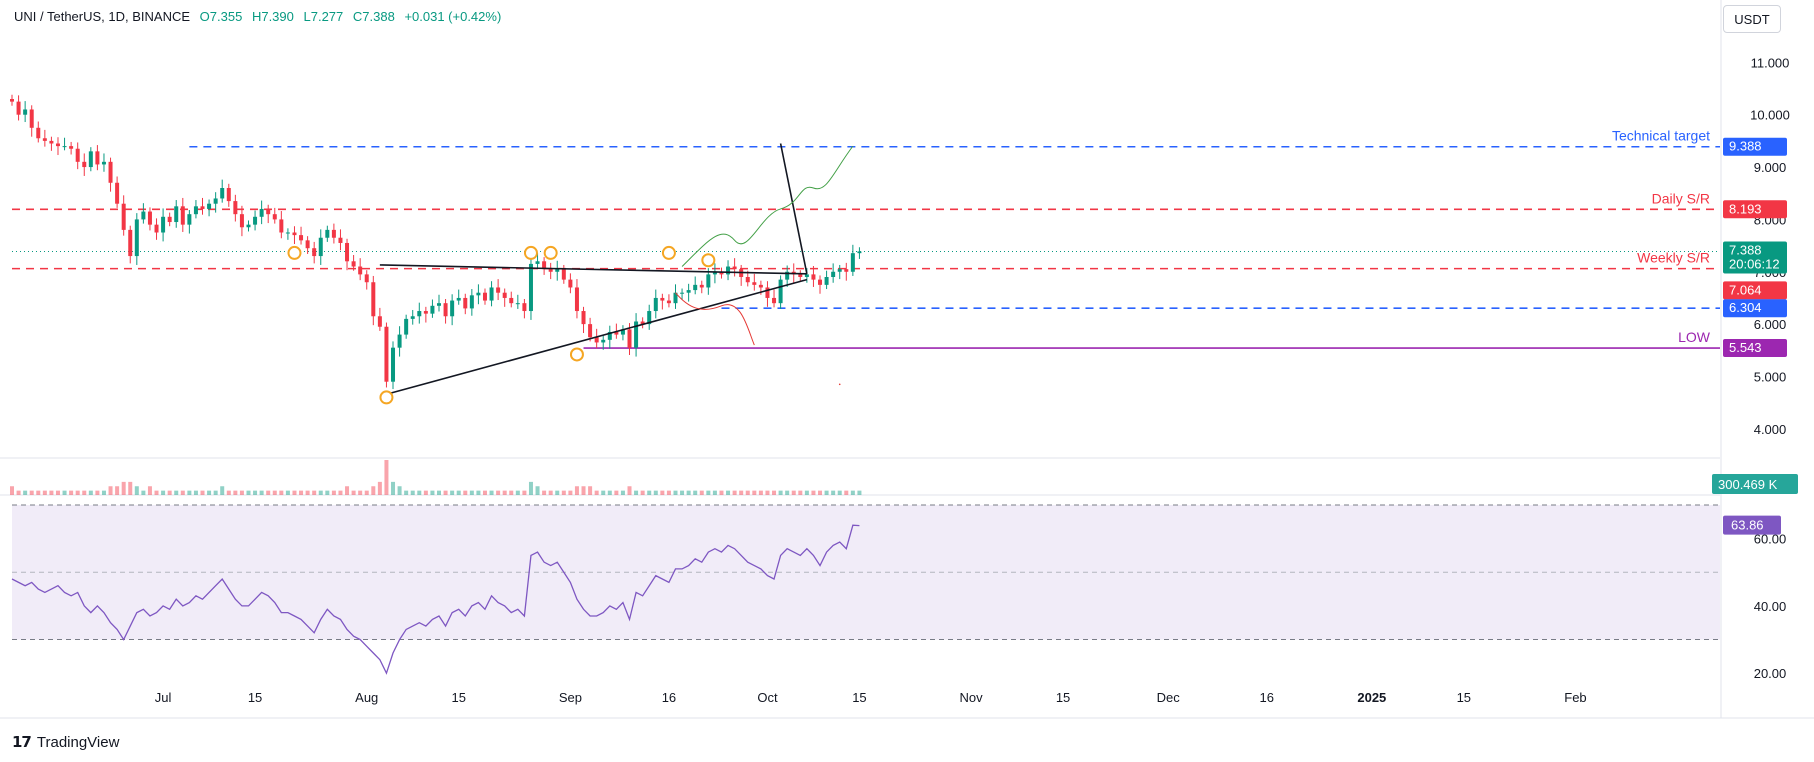 The image size is (1814, 762). I want to click on currency-button: USDT, so click(1752, 19).